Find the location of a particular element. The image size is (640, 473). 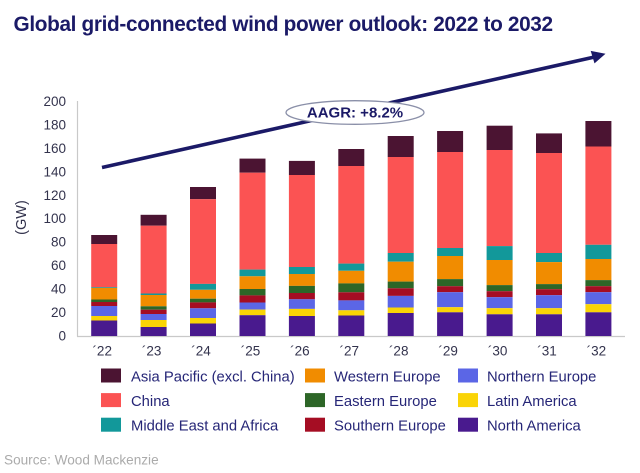

svg-text: 180 is located at coordinates (54, 125).